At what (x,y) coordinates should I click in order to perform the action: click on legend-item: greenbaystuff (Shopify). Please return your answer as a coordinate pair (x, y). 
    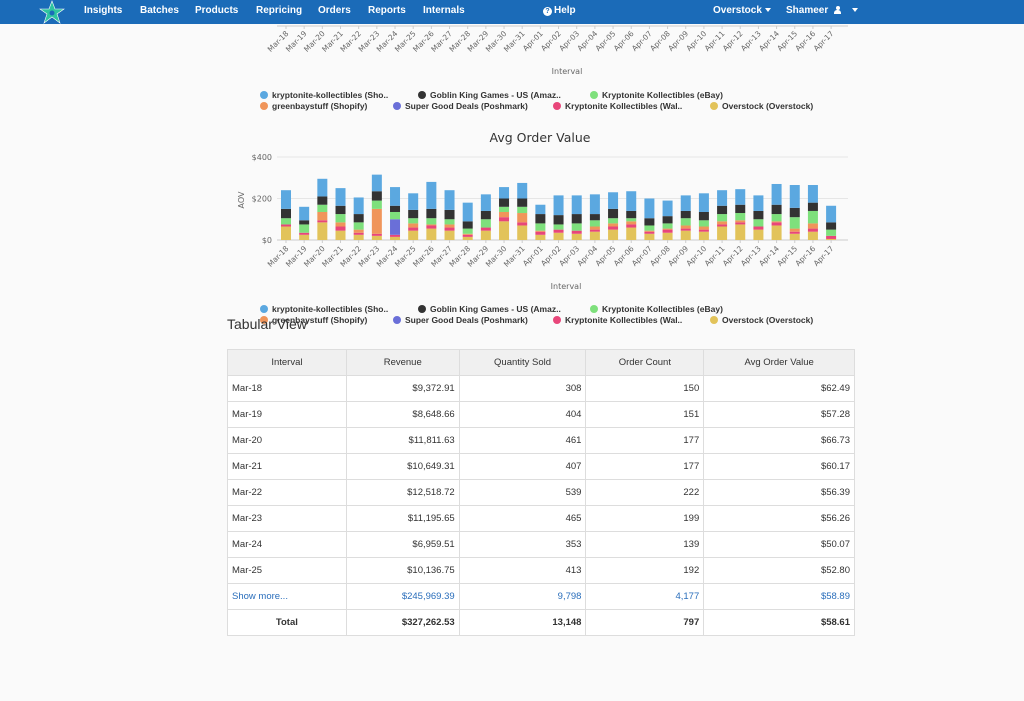
    Looking at the image, I should click on (313, 106).